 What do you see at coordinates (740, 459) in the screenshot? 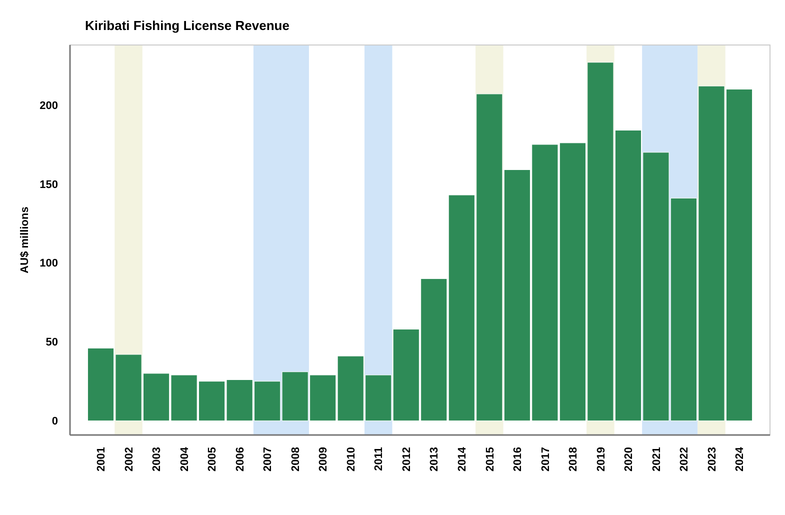
I see `x-tick-label: 2024` at bounding box center [740, 459].